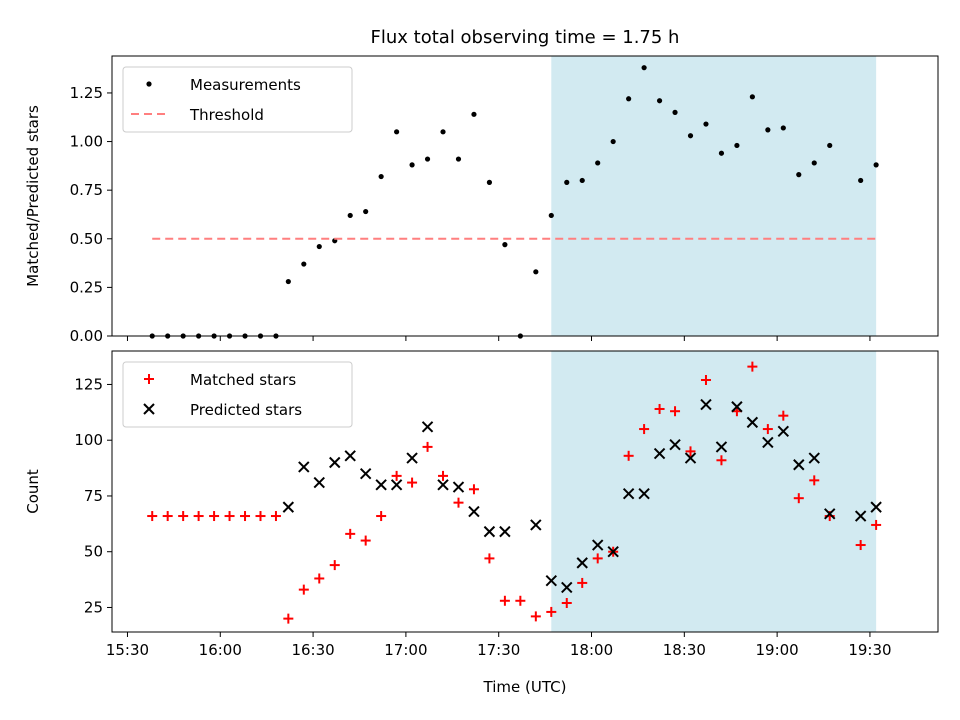 This screenshot has height=720, width=960. What do you see at coordinates (405, 650) in the screenshot?
I see `x-tick-label: 17:00` at bounding box center [405, 650].